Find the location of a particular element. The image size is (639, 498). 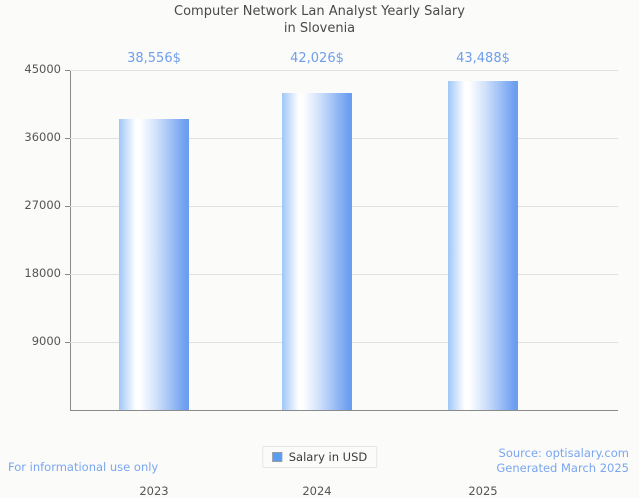

ytick-label-9000: 9000 is located at coordinates (46, 341).